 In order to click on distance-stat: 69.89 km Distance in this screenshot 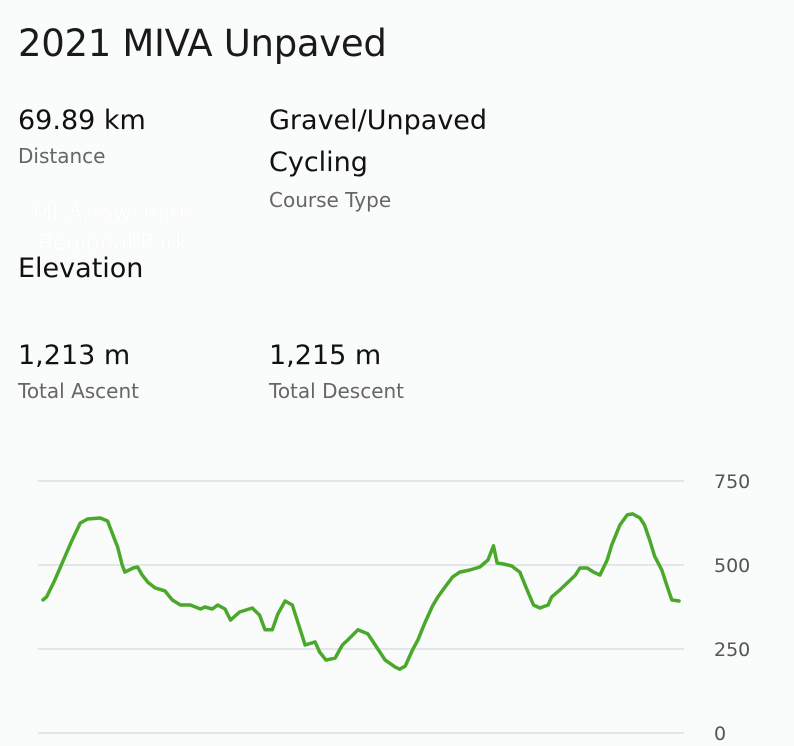, I will do `click(82, 135)`.